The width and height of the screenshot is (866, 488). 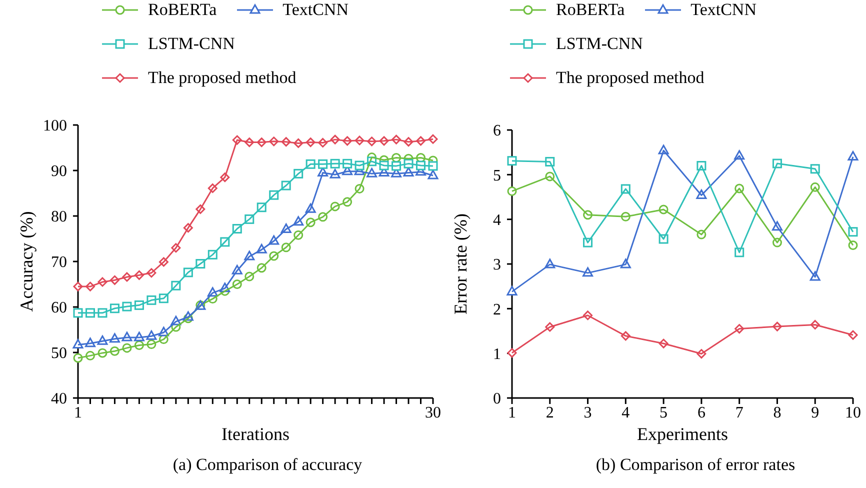 What do you see at coordinates (497, 175) in the screenshot?
I see `y-tick-label: 5` at bounding box center [497, 175].